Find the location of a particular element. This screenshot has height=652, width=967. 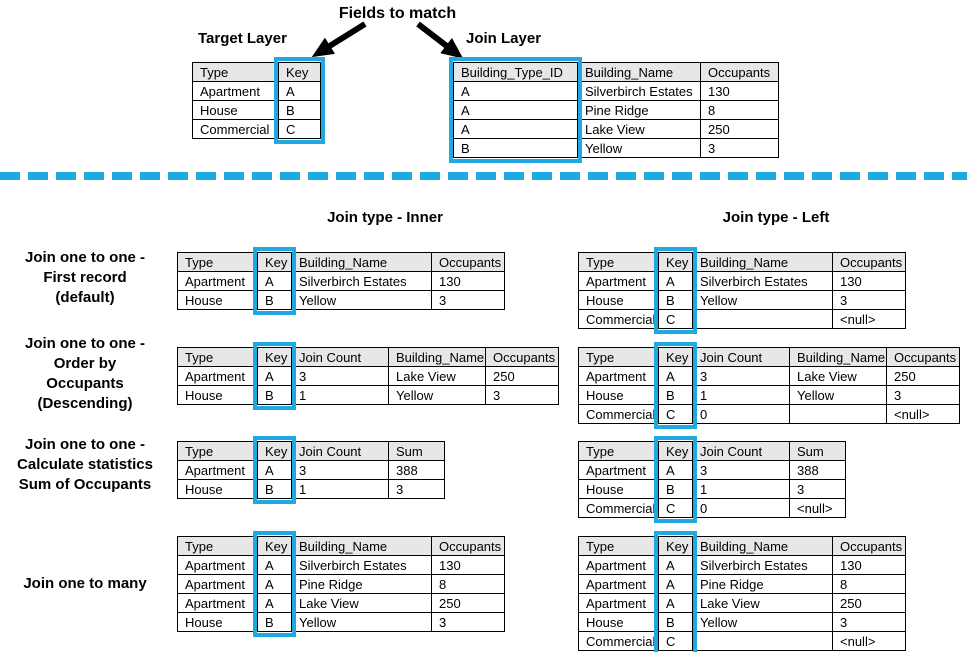

table-row: Apartment A 3 Lake View 250 is located at coordinates (769, 376).